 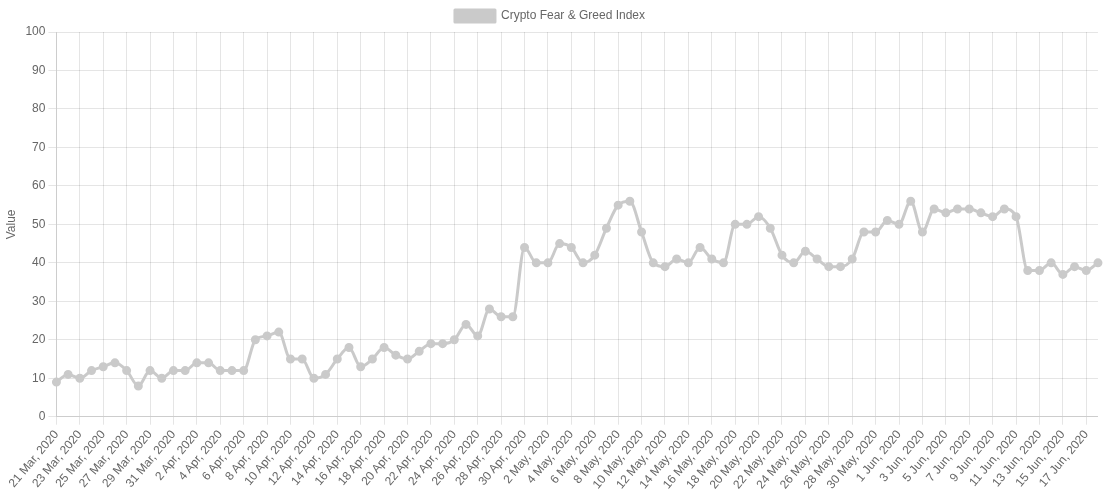 What do you see at coordinates (39, 300) in the screenshot?
I see `y-tick-label: 30` at bounding box center [39, 300].